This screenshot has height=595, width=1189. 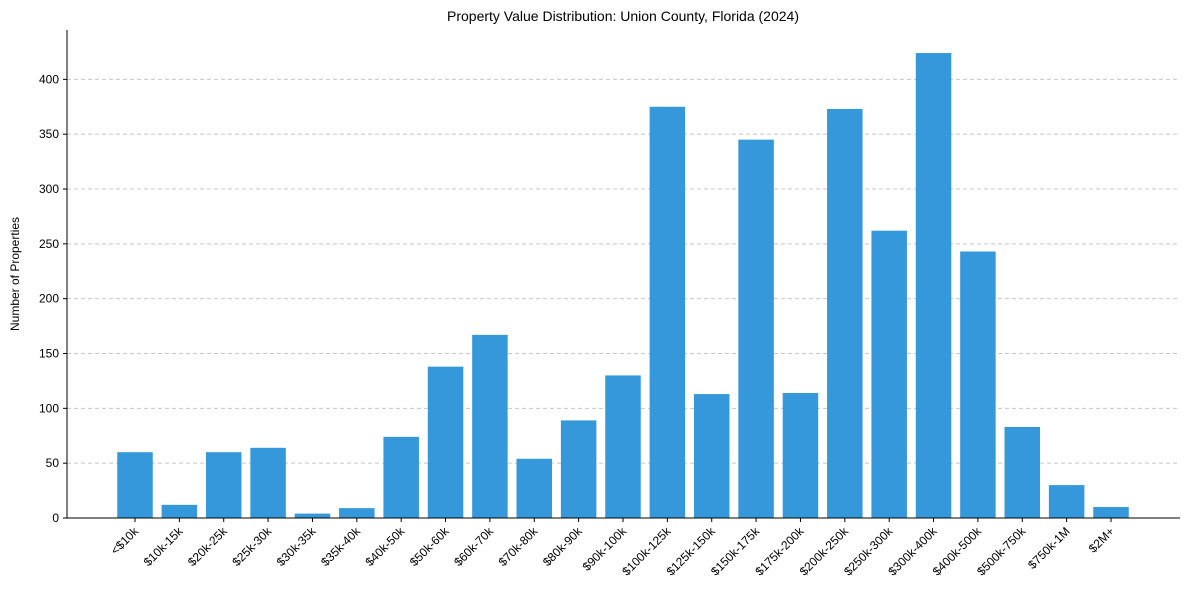 What do you see at coordinates (49, 299) in the screenshot?
I see `y-tick-label: 200` at bounding box center [49, 299].